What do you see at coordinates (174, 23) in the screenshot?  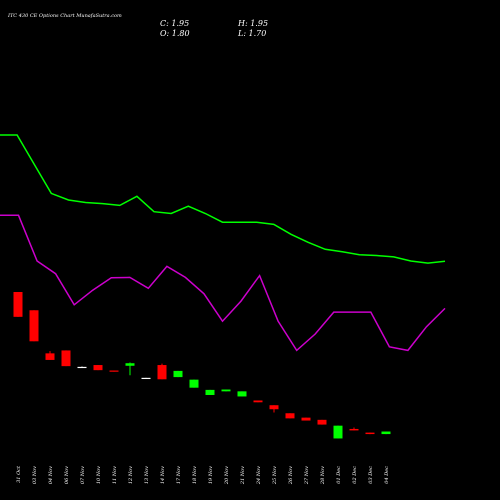 I see `close-readout: C: 1.95` at bounding box center [174, 23].